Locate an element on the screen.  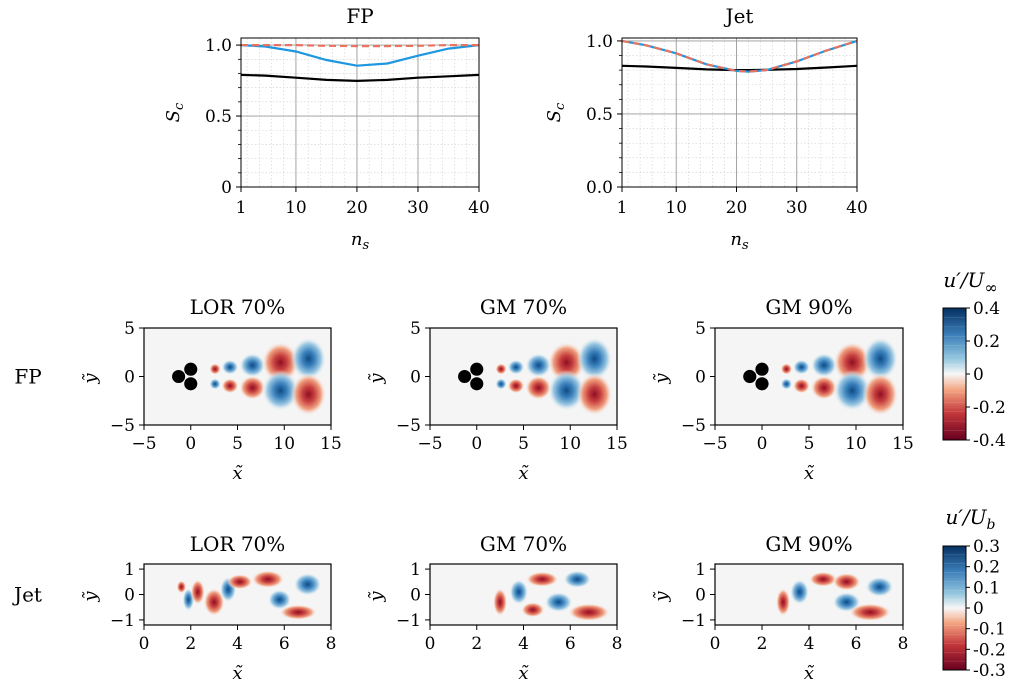
row-label: FP is located at coordinates (27, 377).